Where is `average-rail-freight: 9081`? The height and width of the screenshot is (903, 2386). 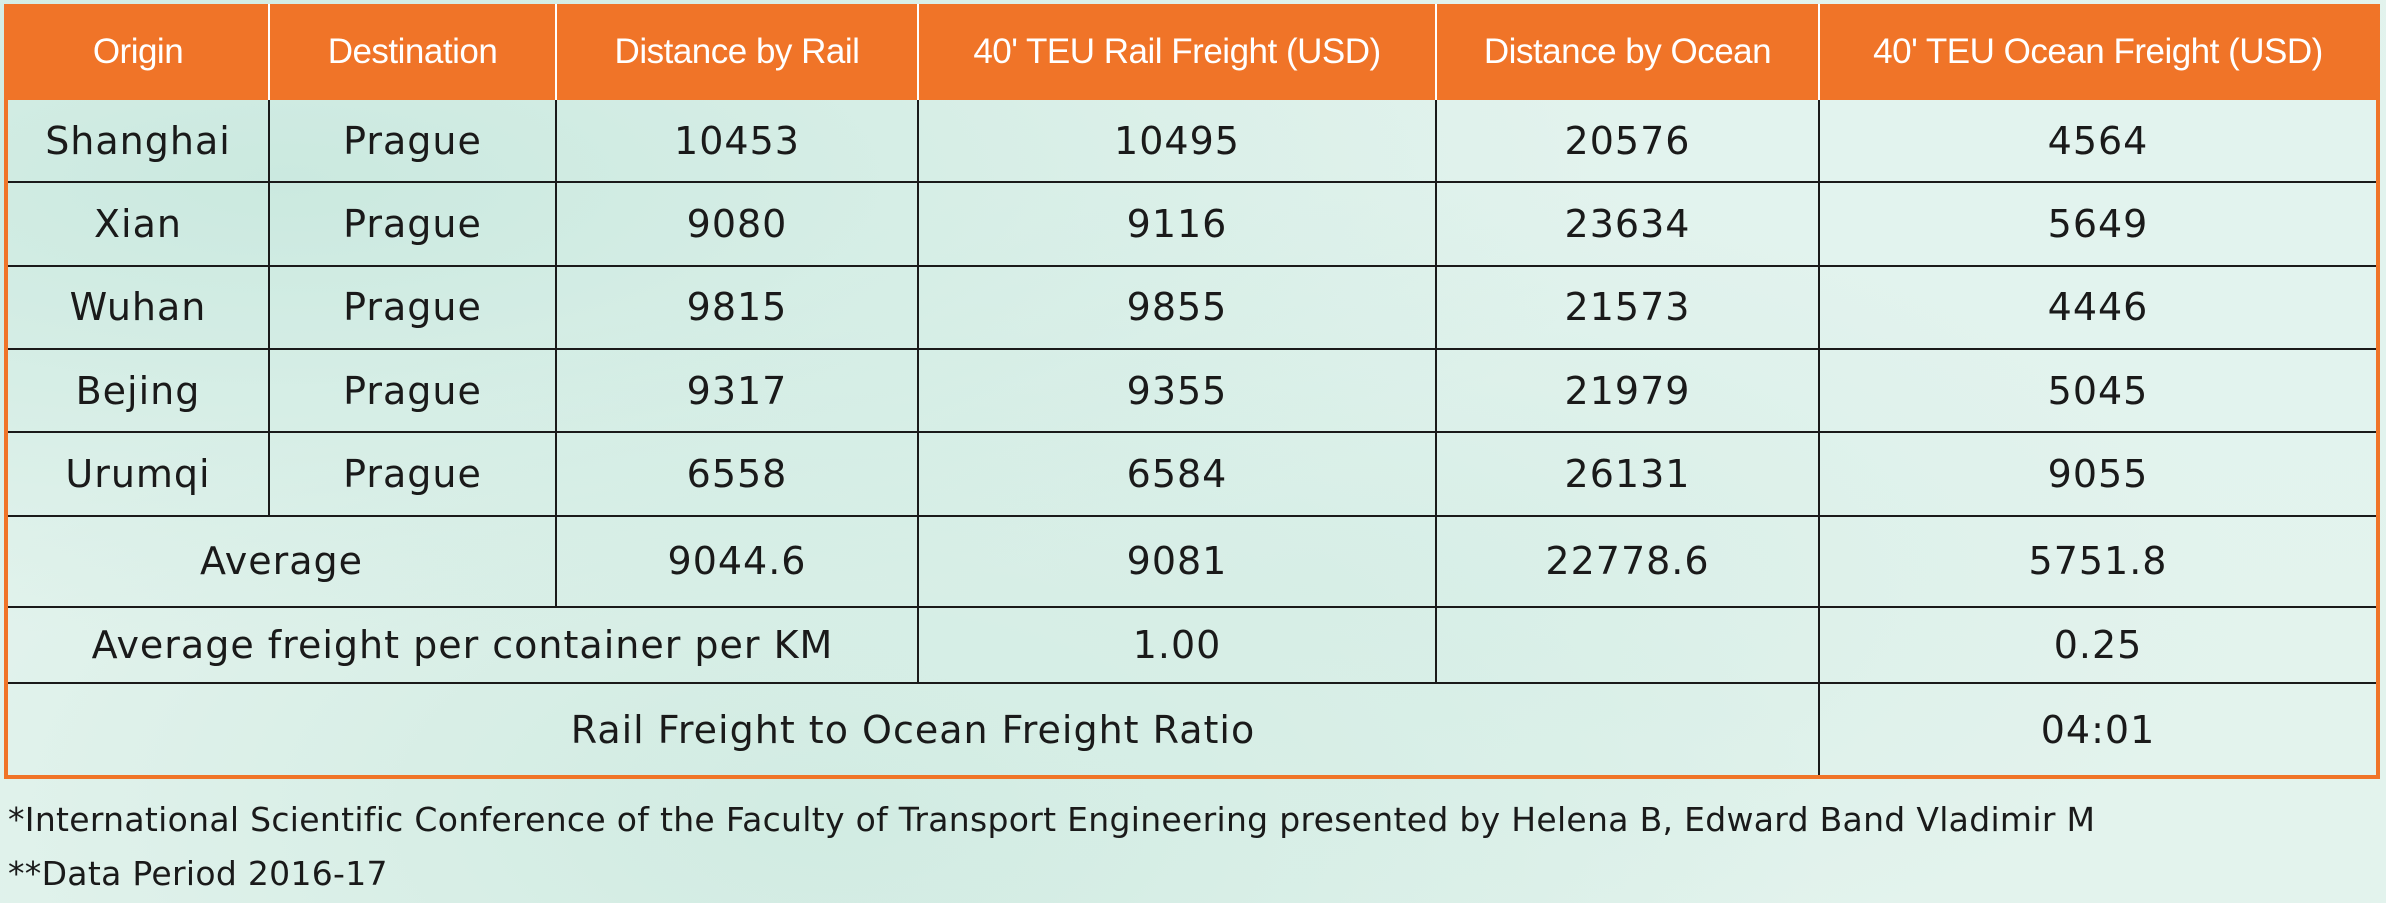
average-rail-freight: 9081 is located at coordinates (1177, 561).